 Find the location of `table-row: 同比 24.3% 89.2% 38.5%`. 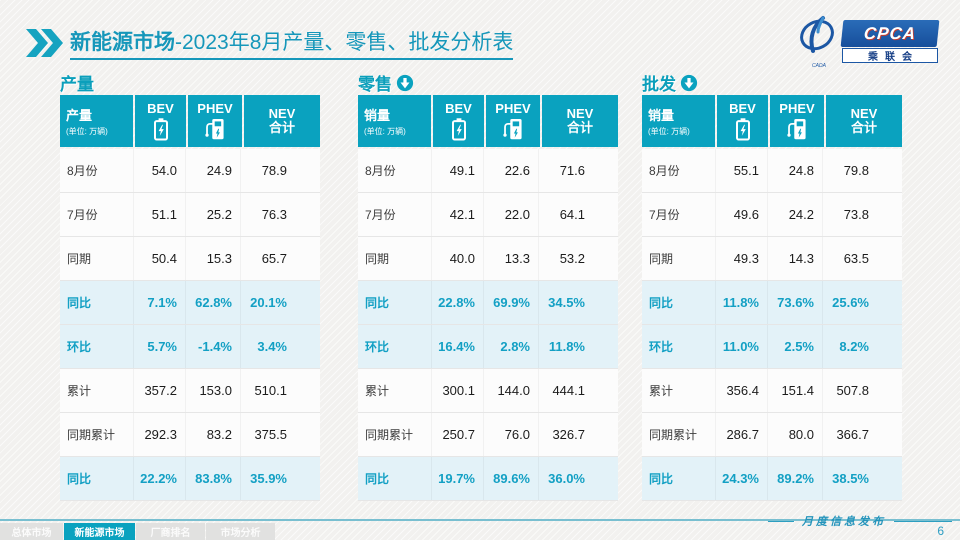

table-row: 同比 24.3% 89.2% 38.5% is located at coordinates (772, 479).